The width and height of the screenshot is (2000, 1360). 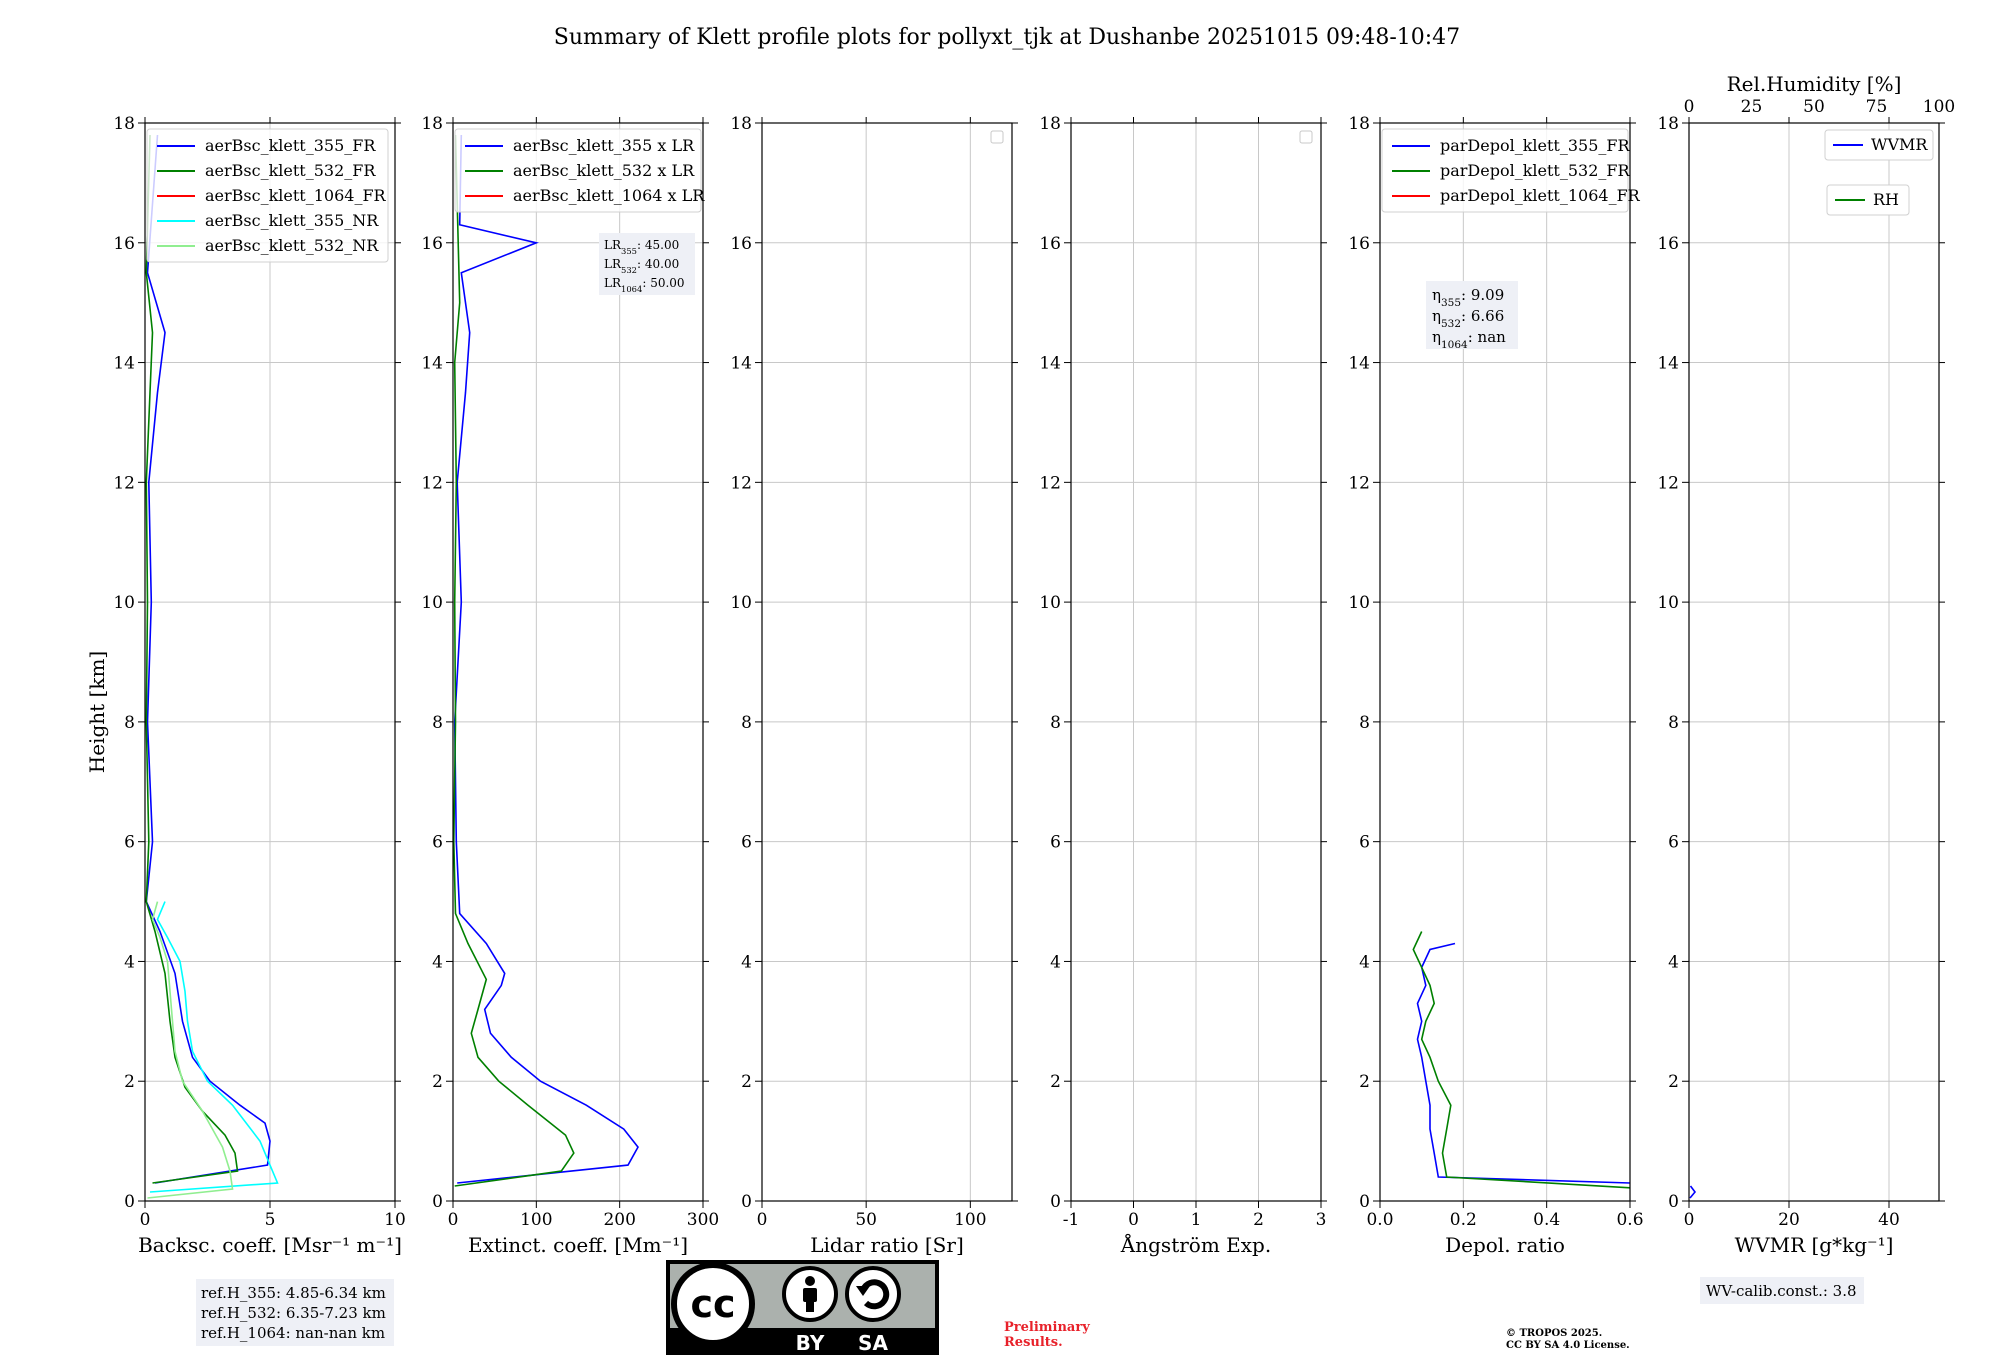 What do you see at coordinates (604, 170) in the screenshot?
I see `legend-label: aerBsc_klett_532 x LR` at bounding box center [604, 170].